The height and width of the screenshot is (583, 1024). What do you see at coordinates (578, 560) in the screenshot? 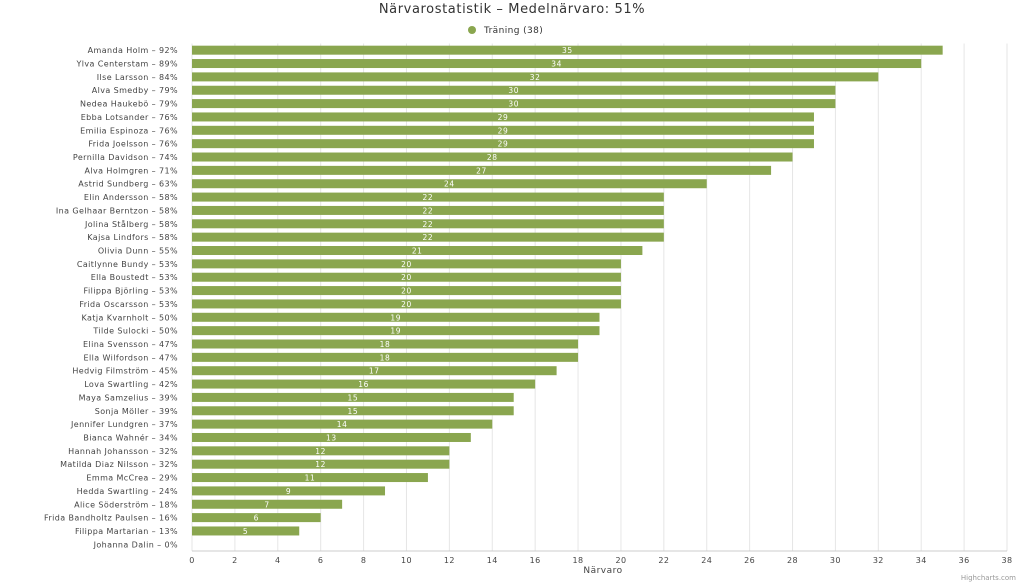
I see `x-tick-label: 18` at bounding box center [578, 560].